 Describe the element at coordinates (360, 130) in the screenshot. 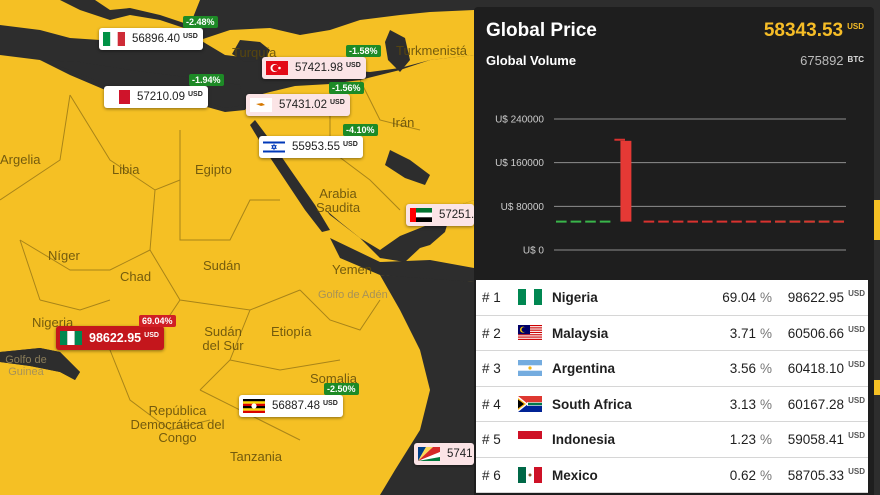

I see `change-badge: -4.10%` at that location.